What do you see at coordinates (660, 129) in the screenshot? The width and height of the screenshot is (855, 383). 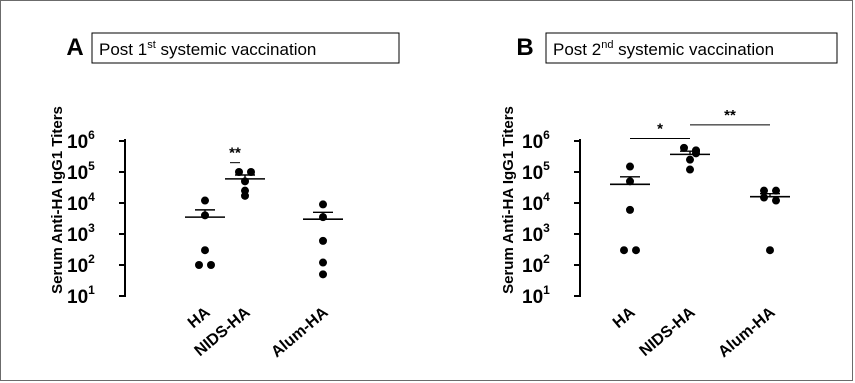 I see `significance-label: *` at bounding box center [660, 129].